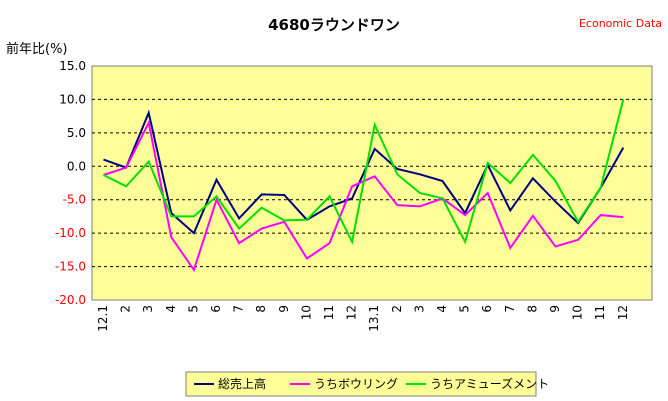 The height and width of the screenshot is (401, 668). Describe the element at coordinates (70, 233) in the screenshot. I see `y-tick-label: -10.0` at that location.